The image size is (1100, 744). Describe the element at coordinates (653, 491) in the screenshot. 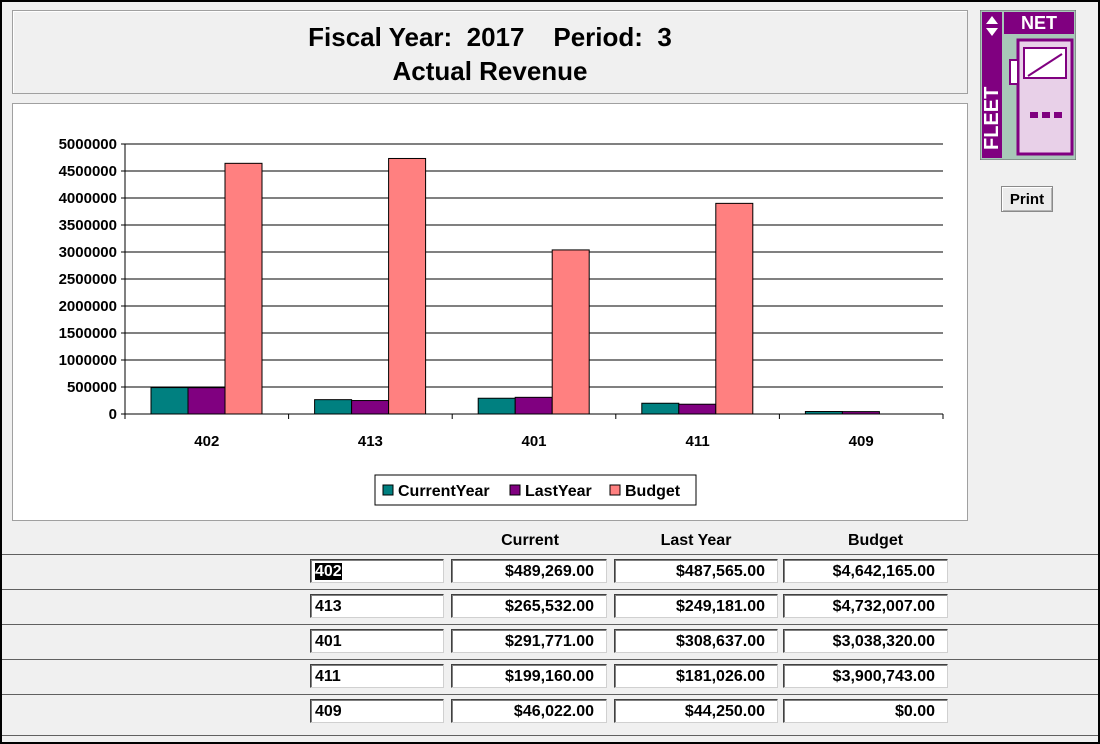

I see `legend-label-budget: Budget` at that location.